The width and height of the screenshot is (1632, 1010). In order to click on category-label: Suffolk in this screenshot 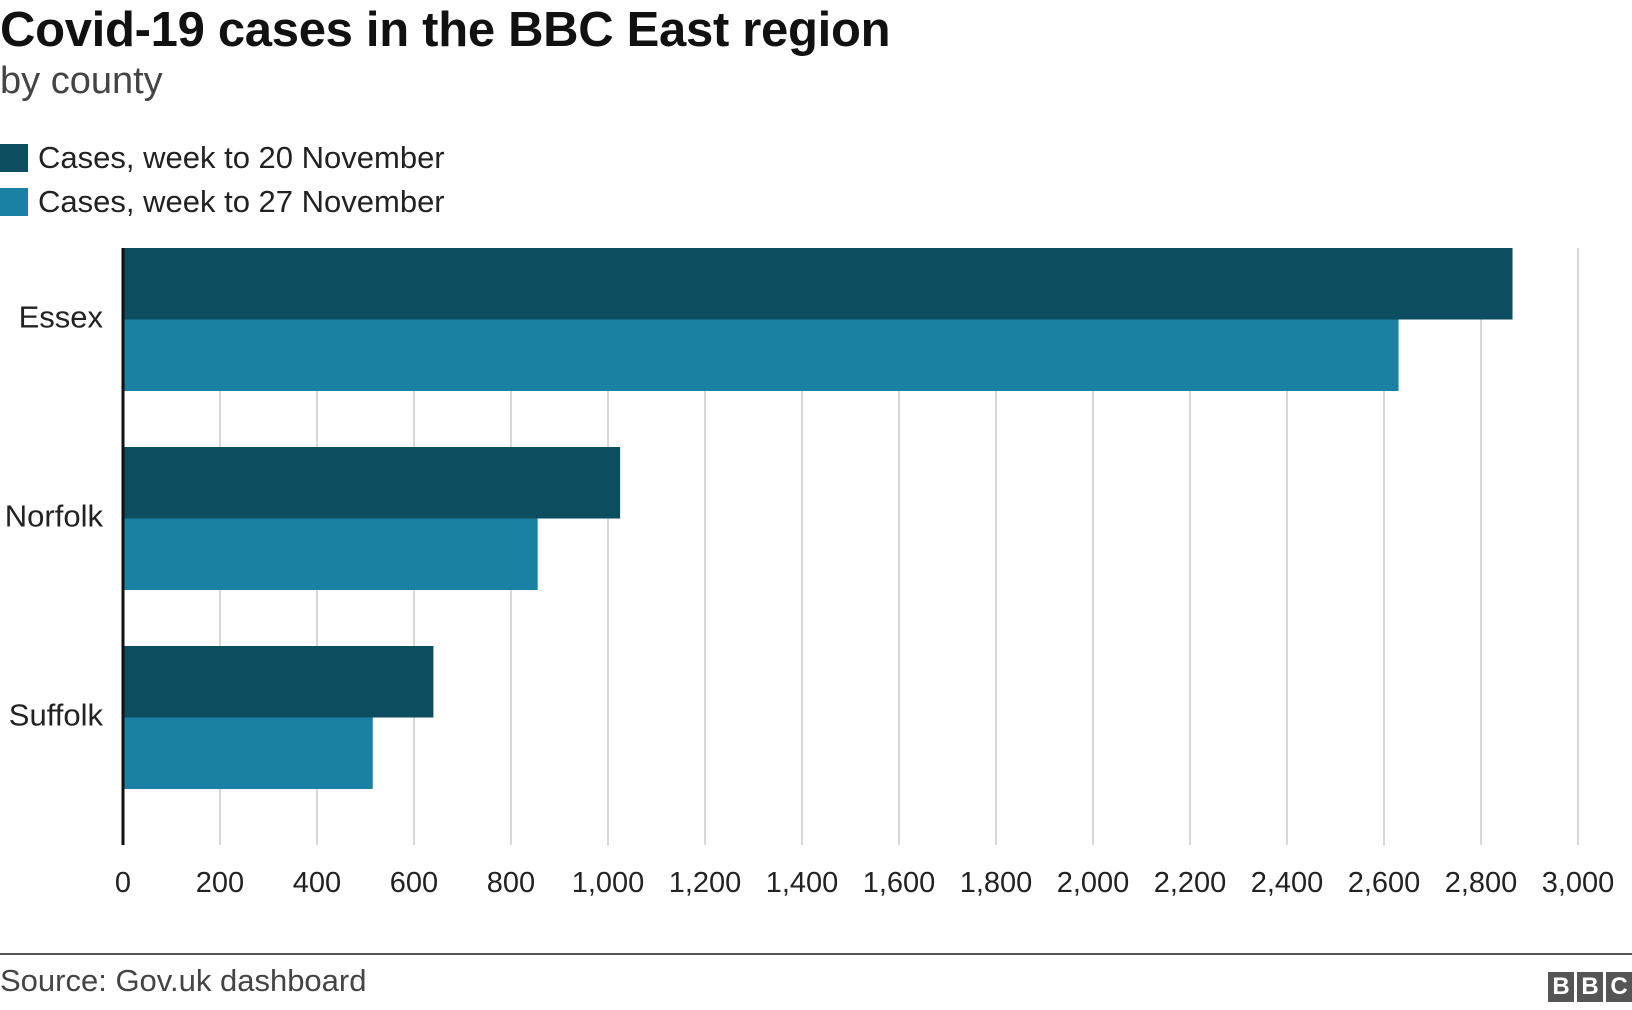, I will do `click(56, 715)`.